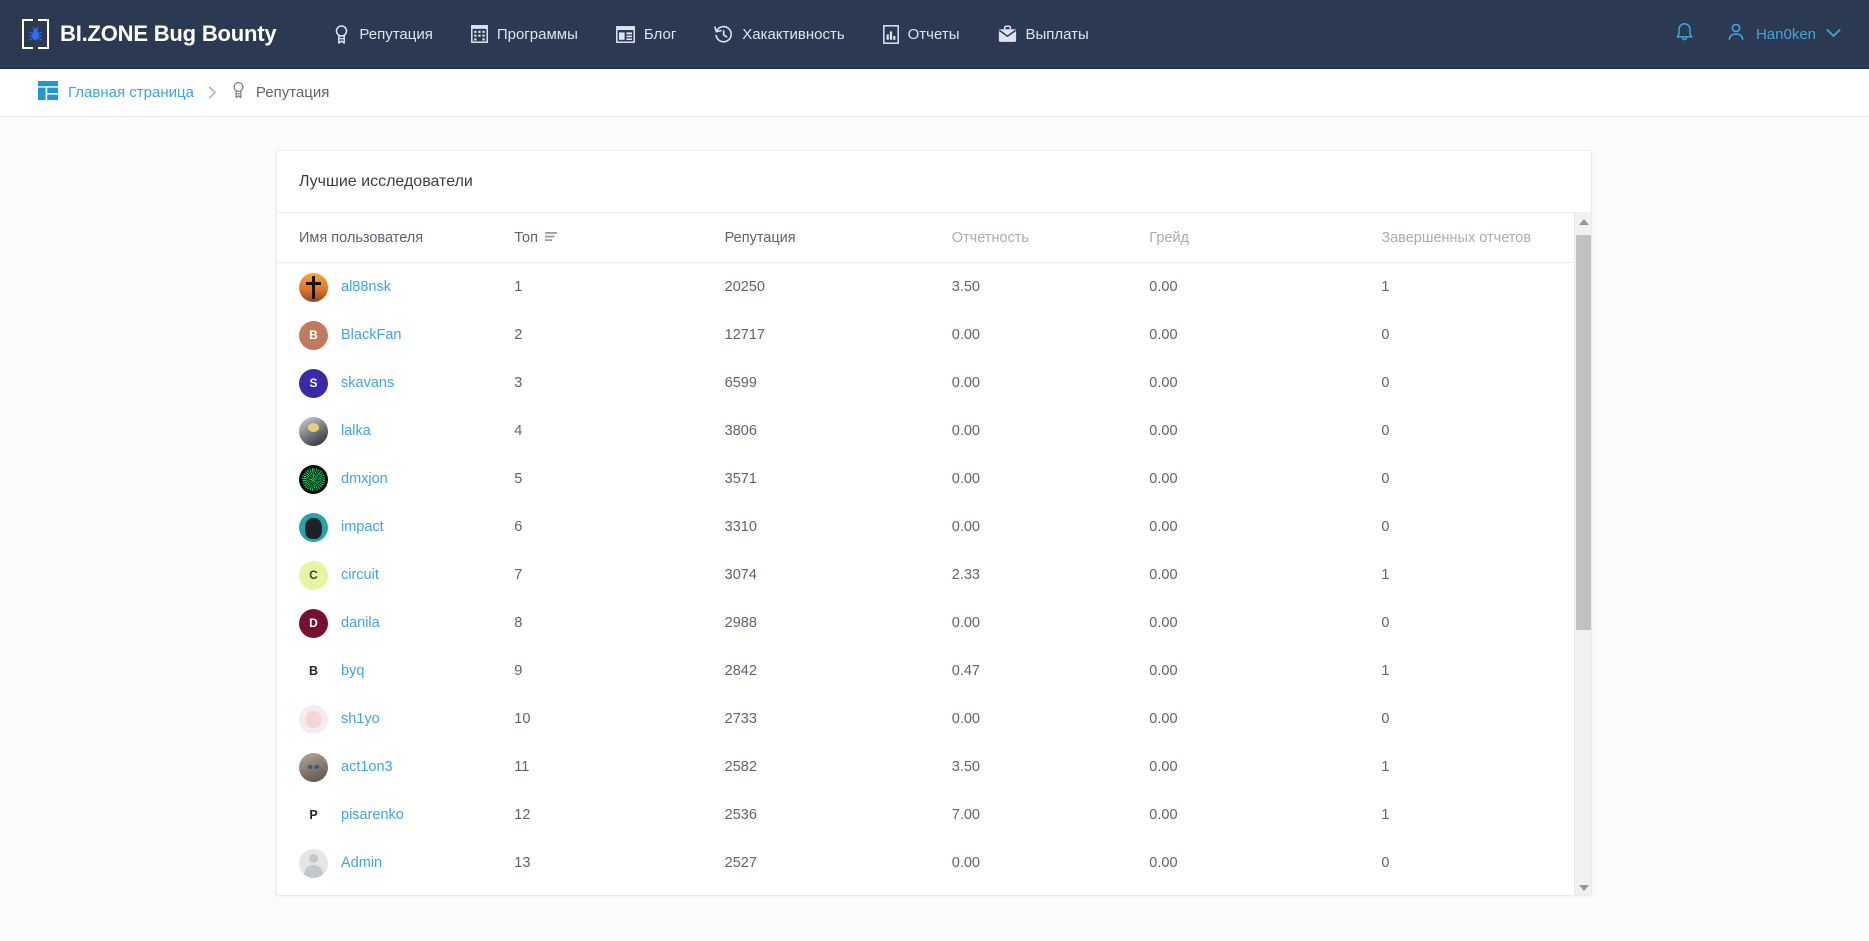 The image size is (1869, 941). What do you see at coordinates (149, 34) in the screenshot?
I see `brand-logo: BI.ZONE Bug Bounty` at bounding box center [149, 34].